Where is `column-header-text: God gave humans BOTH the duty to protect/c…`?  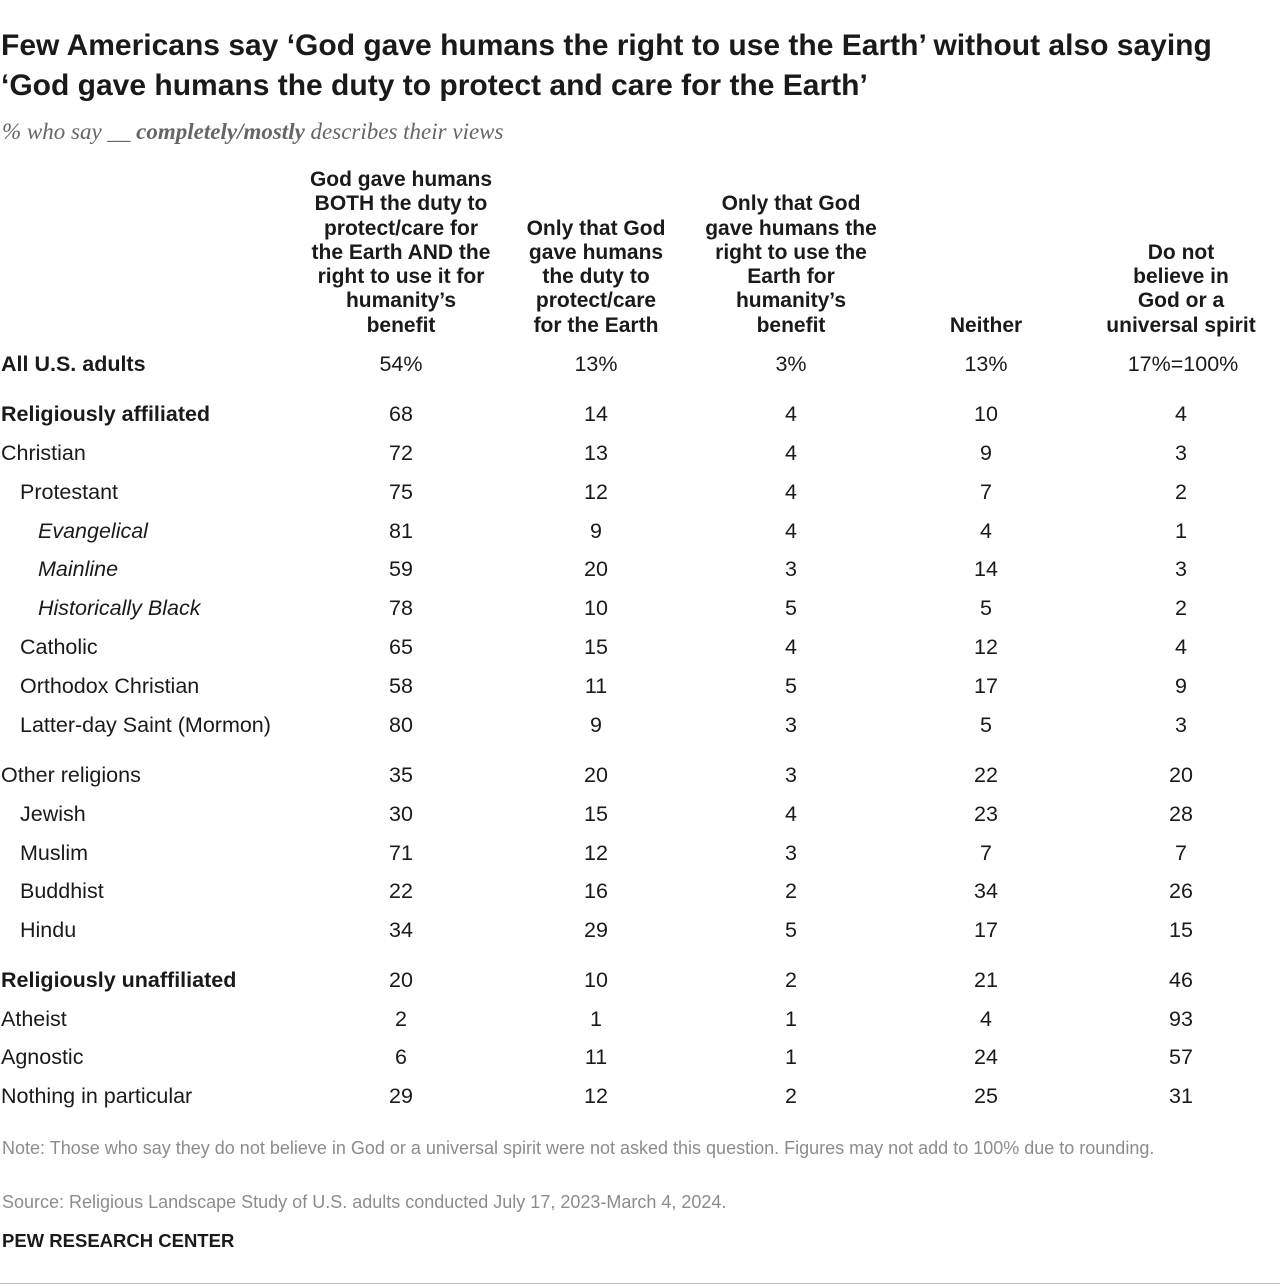
column-header-text: God gave humans BOTH the duty to protect/c… is located at coordinates (401, 253).